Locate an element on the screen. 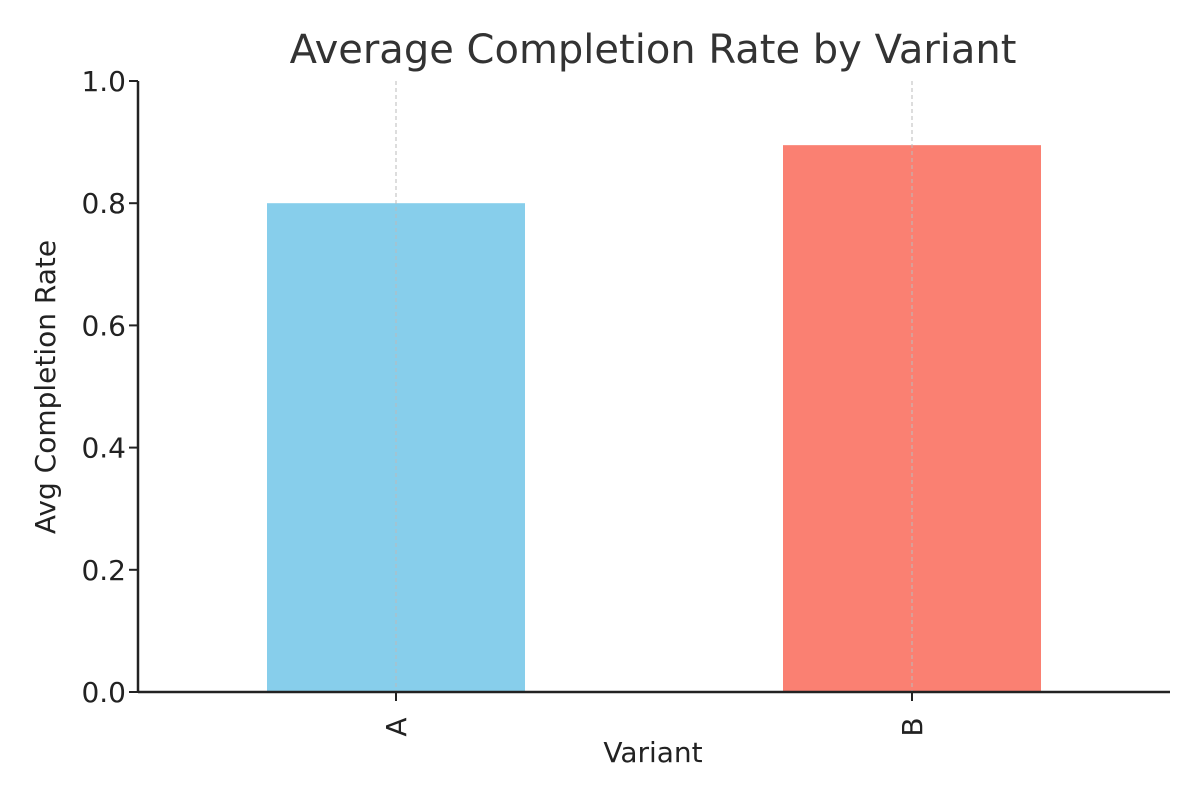  y-tick-label-0: 0.0 is located at coordinates (103, 692).